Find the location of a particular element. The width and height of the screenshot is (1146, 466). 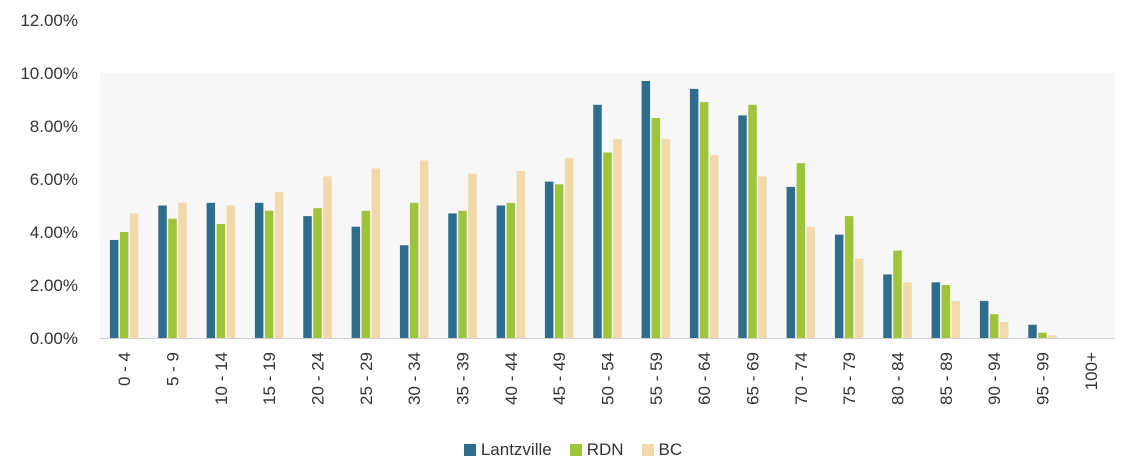

x-tick-label: 95 - 99 is located at coordinates (1043, 378).